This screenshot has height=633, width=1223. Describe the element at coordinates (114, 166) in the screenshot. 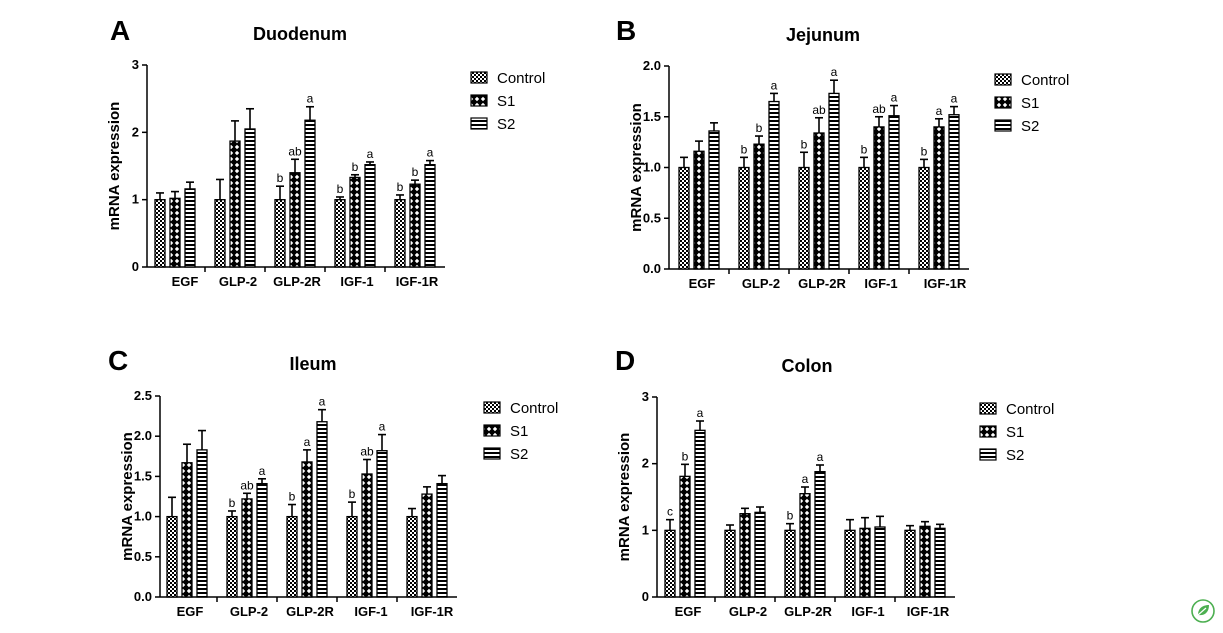

I see `y-axis-label: mRNA expression` at that location.